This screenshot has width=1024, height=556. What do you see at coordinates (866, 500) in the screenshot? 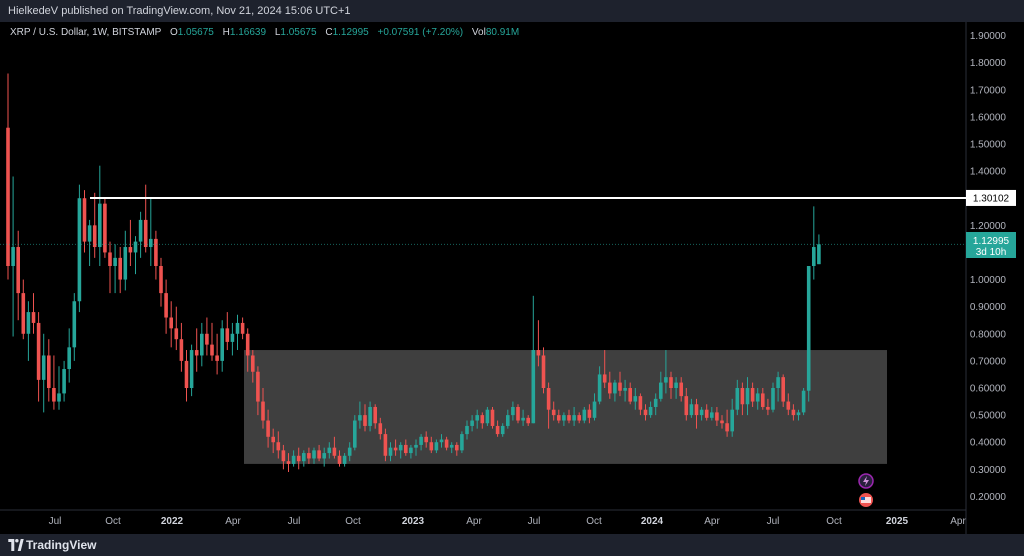
I see `us-flag-glyph` at bounding box center [866, 500].